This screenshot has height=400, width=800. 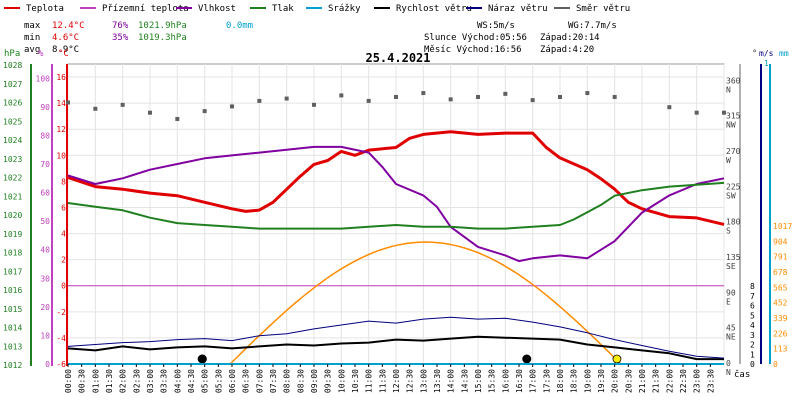 I want to click on hpa-tick-label: 1015, so click(x=12, y=309).